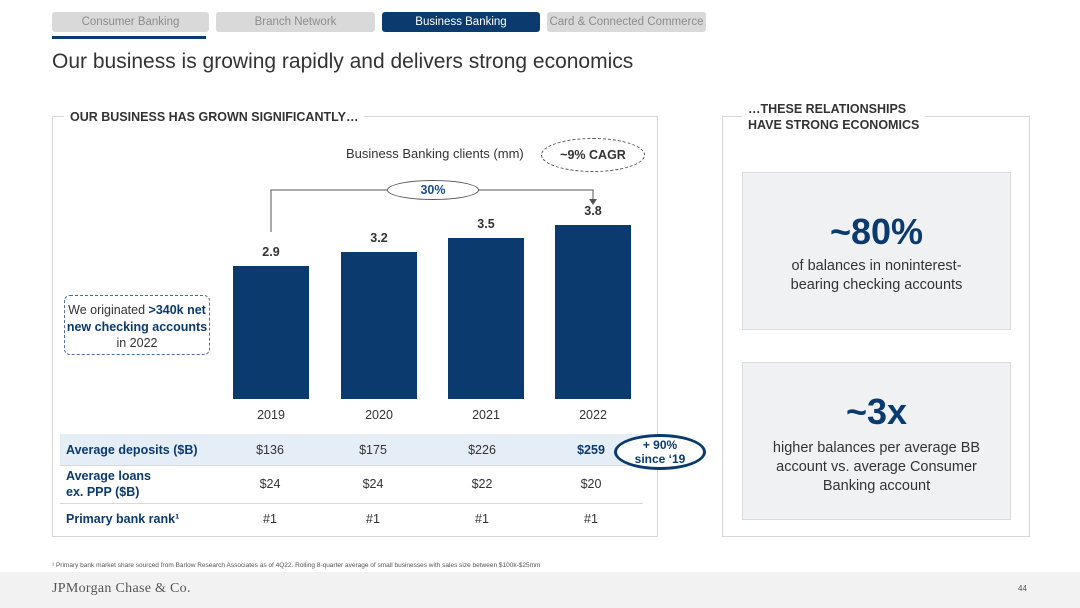  I want to click on bar-value-label: 3.8, so click(593, 210).